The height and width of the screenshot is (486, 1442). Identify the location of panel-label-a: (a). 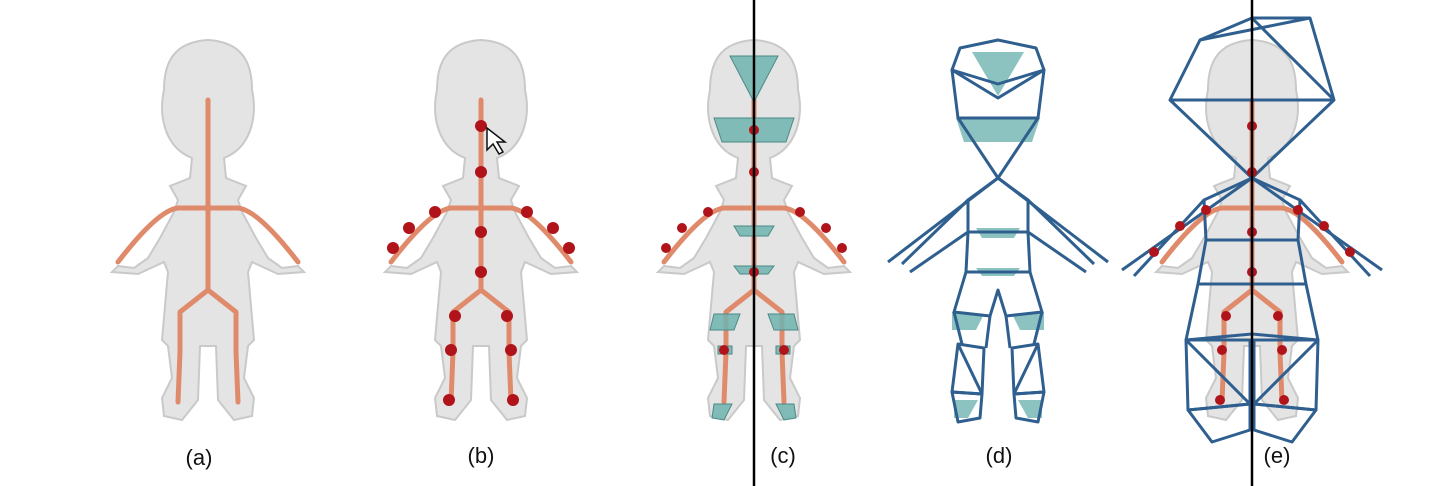
(199, 457).